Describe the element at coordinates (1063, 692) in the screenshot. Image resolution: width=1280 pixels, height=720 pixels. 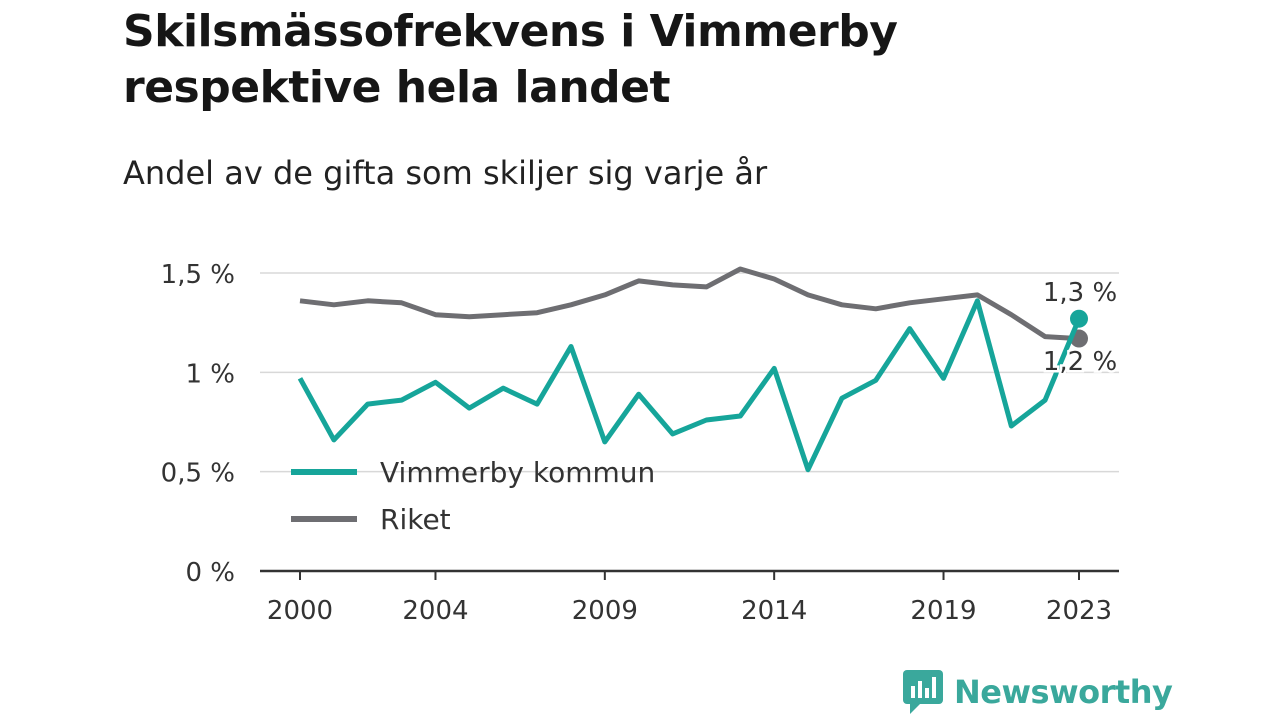
I see `brand-name: Newsworthy` at that location.